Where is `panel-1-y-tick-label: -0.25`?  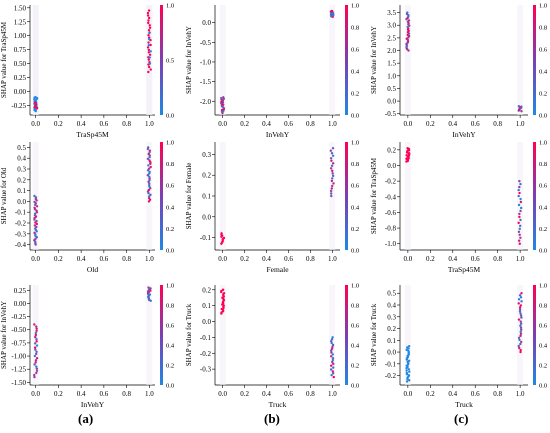 panel-1-y-tick-label: -0.25 is located at coordinates (18, 106).